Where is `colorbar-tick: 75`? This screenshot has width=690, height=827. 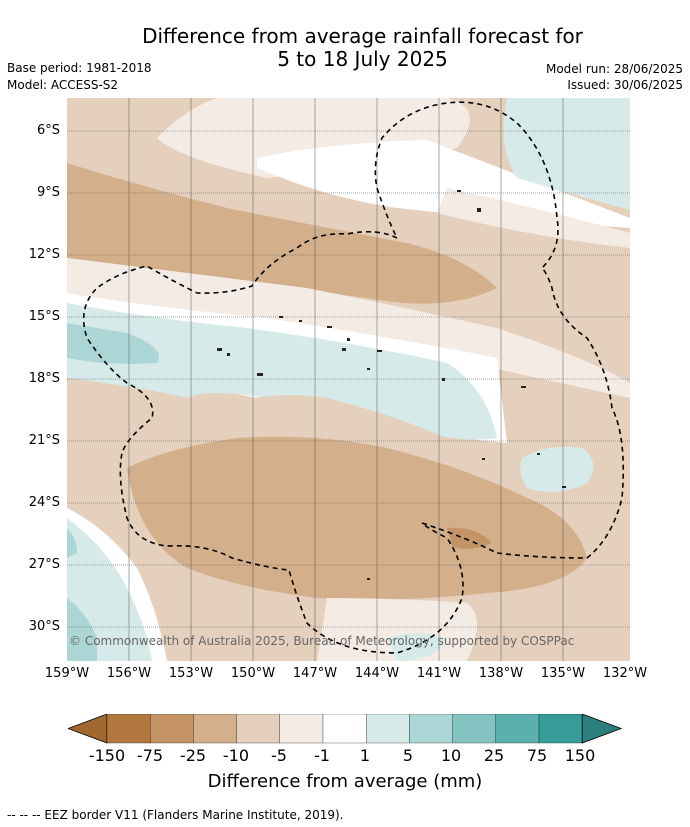 colorbar-tick: 75 is located at coordinates (537, 755).